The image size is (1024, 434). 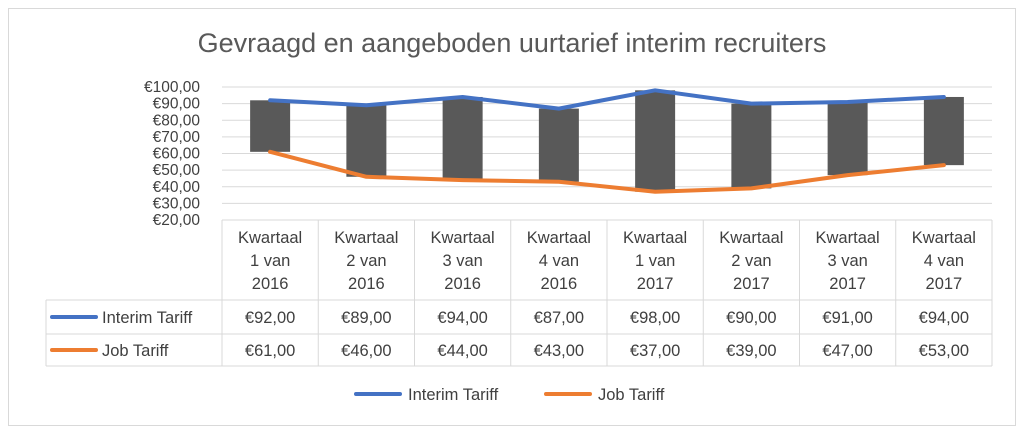 What do you see at coordinates (462, 351) in the screenshot?
I see `table-cell: €44,00` at bounding box center [462, 351].